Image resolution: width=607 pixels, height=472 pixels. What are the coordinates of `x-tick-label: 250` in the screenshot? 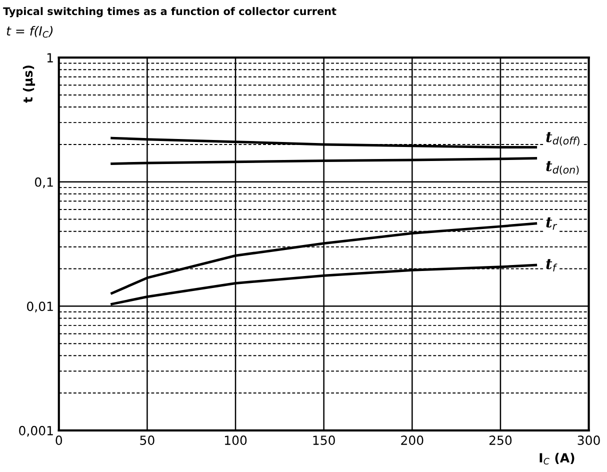 It's located at (500, 440).